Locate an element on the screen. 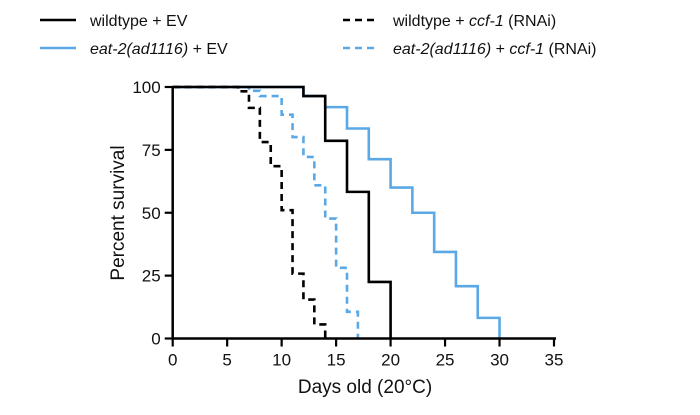 This screenshot has height=415, width=700. legend-item: eat-2(ad1116) + ccf-1 (RNAi) is located at coordinates (469, 49).